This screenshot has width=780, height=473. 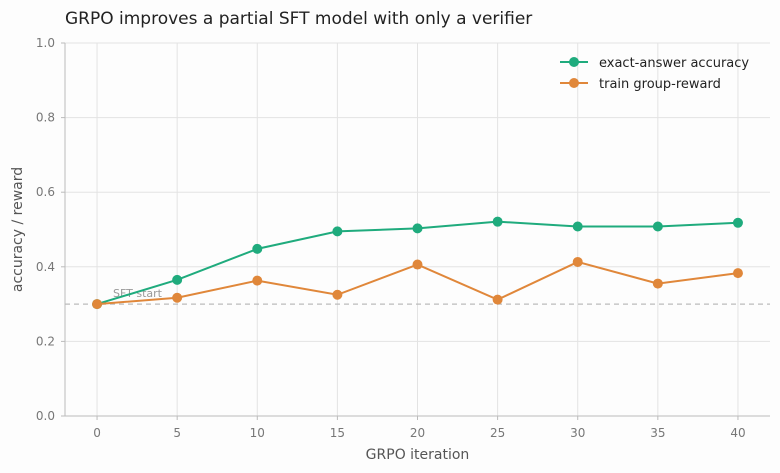 What do you see at coordinates (417, 433) in the screenshot?
I see `x-tick-label: 20` at bounding box center [417, 433].